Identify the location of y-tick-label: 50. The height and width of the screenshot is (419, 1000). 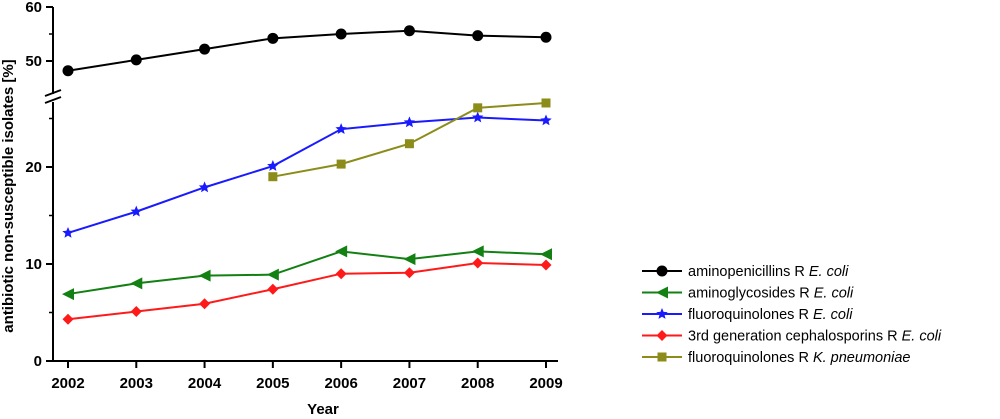
(33, 61).